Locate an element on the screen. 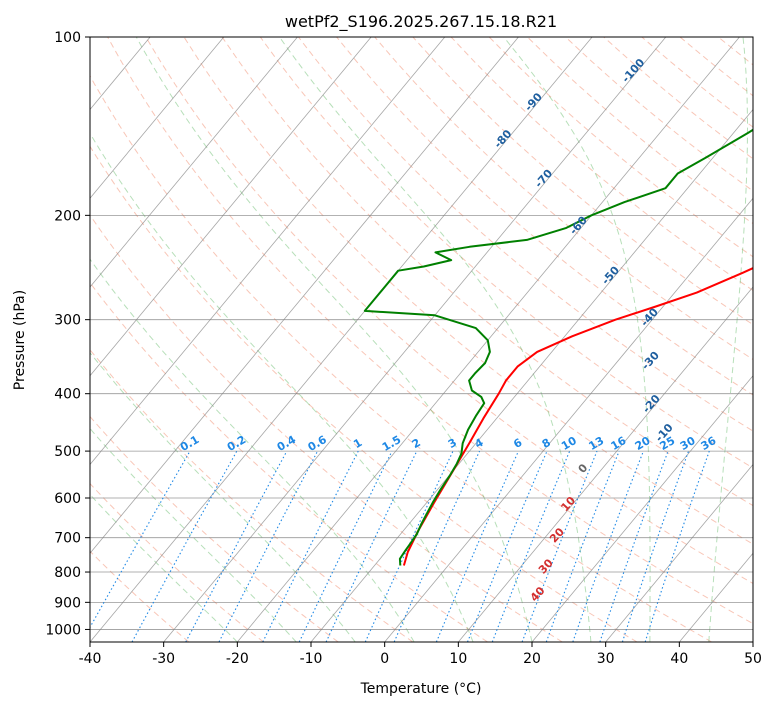 Image resolution: width=775 pixels, height=708 pixels. x-tick-label: -40 is located at coordinates (90, 659).